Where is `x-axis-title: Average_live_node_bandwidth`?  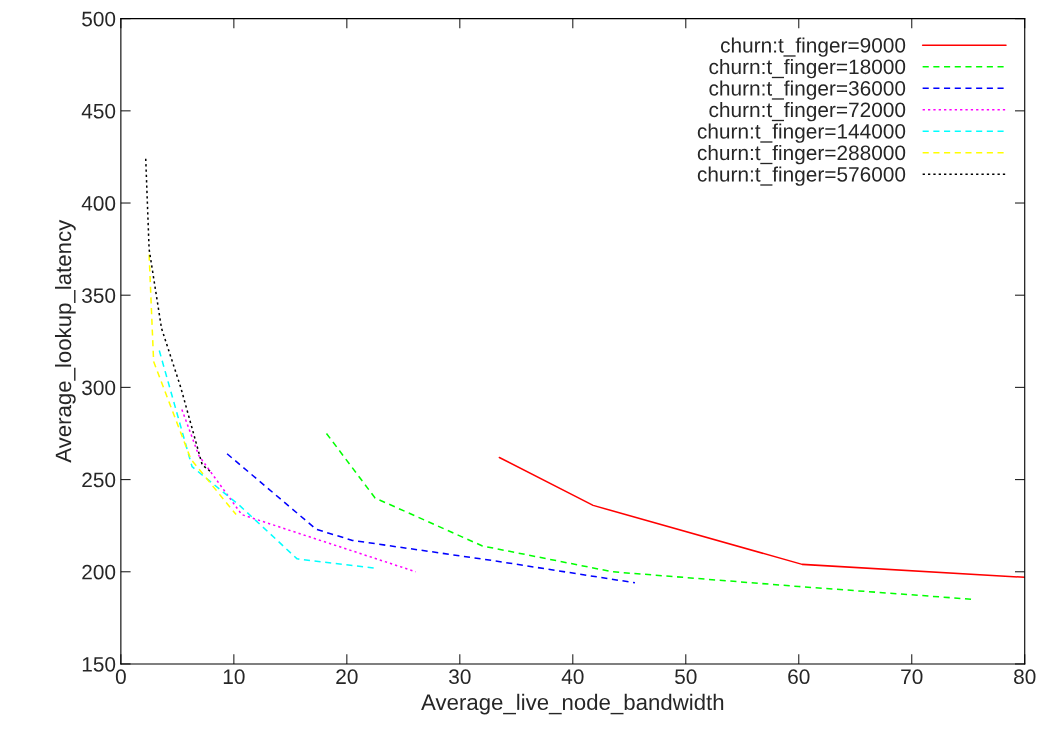 x-axis-title: Average_live_node_bandwidth is located at coordinates (572, 704).